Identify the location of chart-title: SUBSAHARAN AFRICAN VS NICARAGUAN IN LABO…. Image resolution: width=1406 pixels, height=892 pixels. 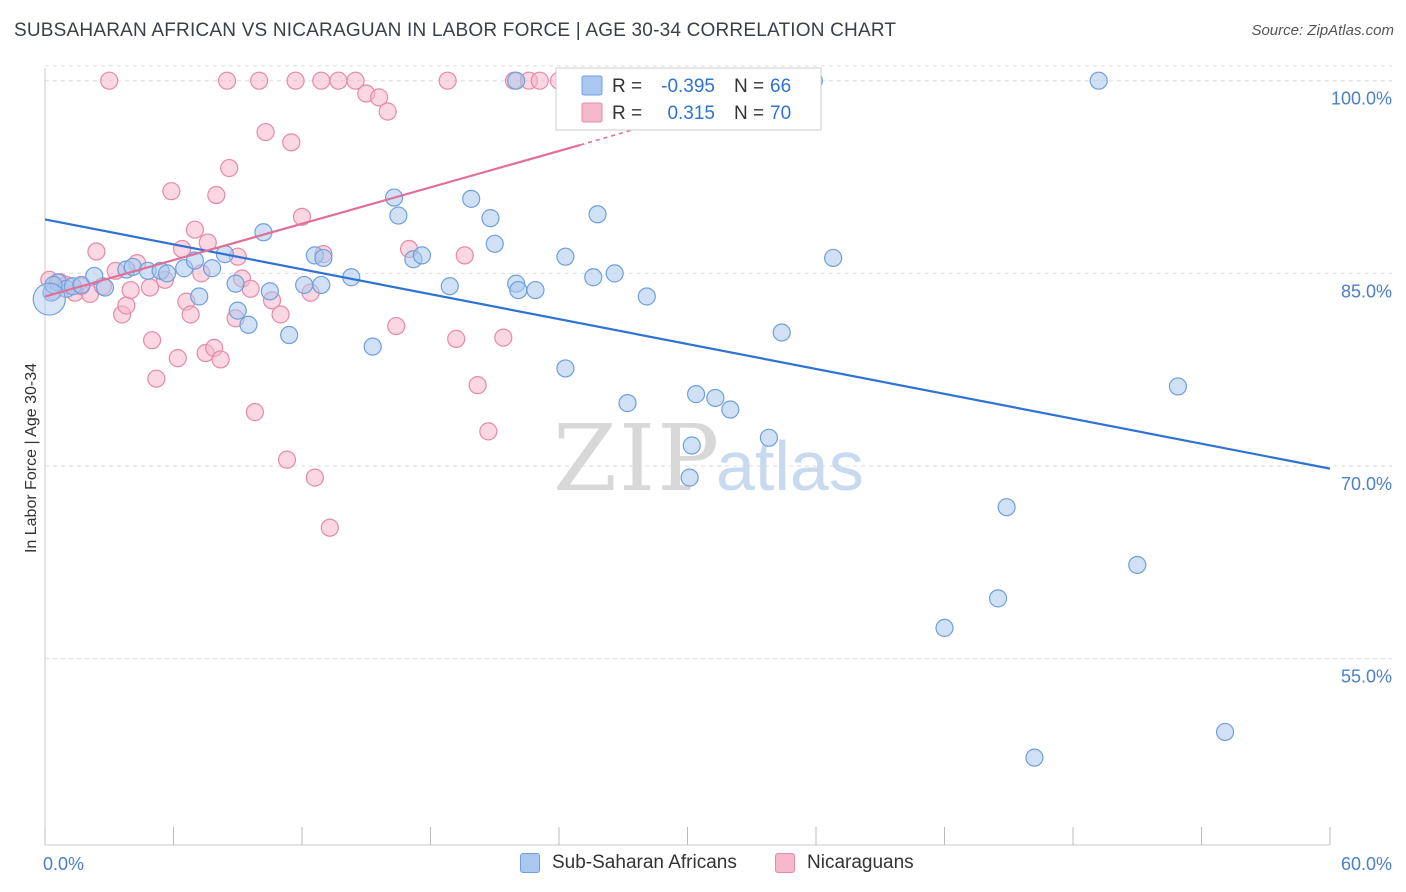
(455, 30).